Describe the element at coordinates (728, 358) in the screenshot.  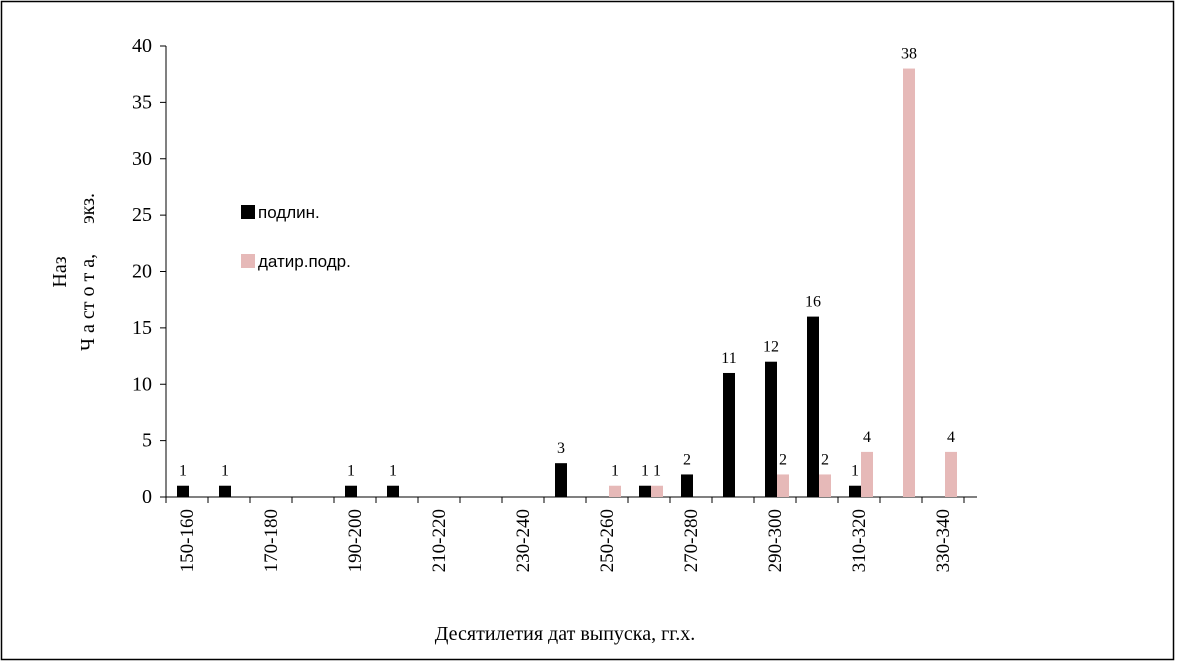
I see `value-label: 11` at that location.